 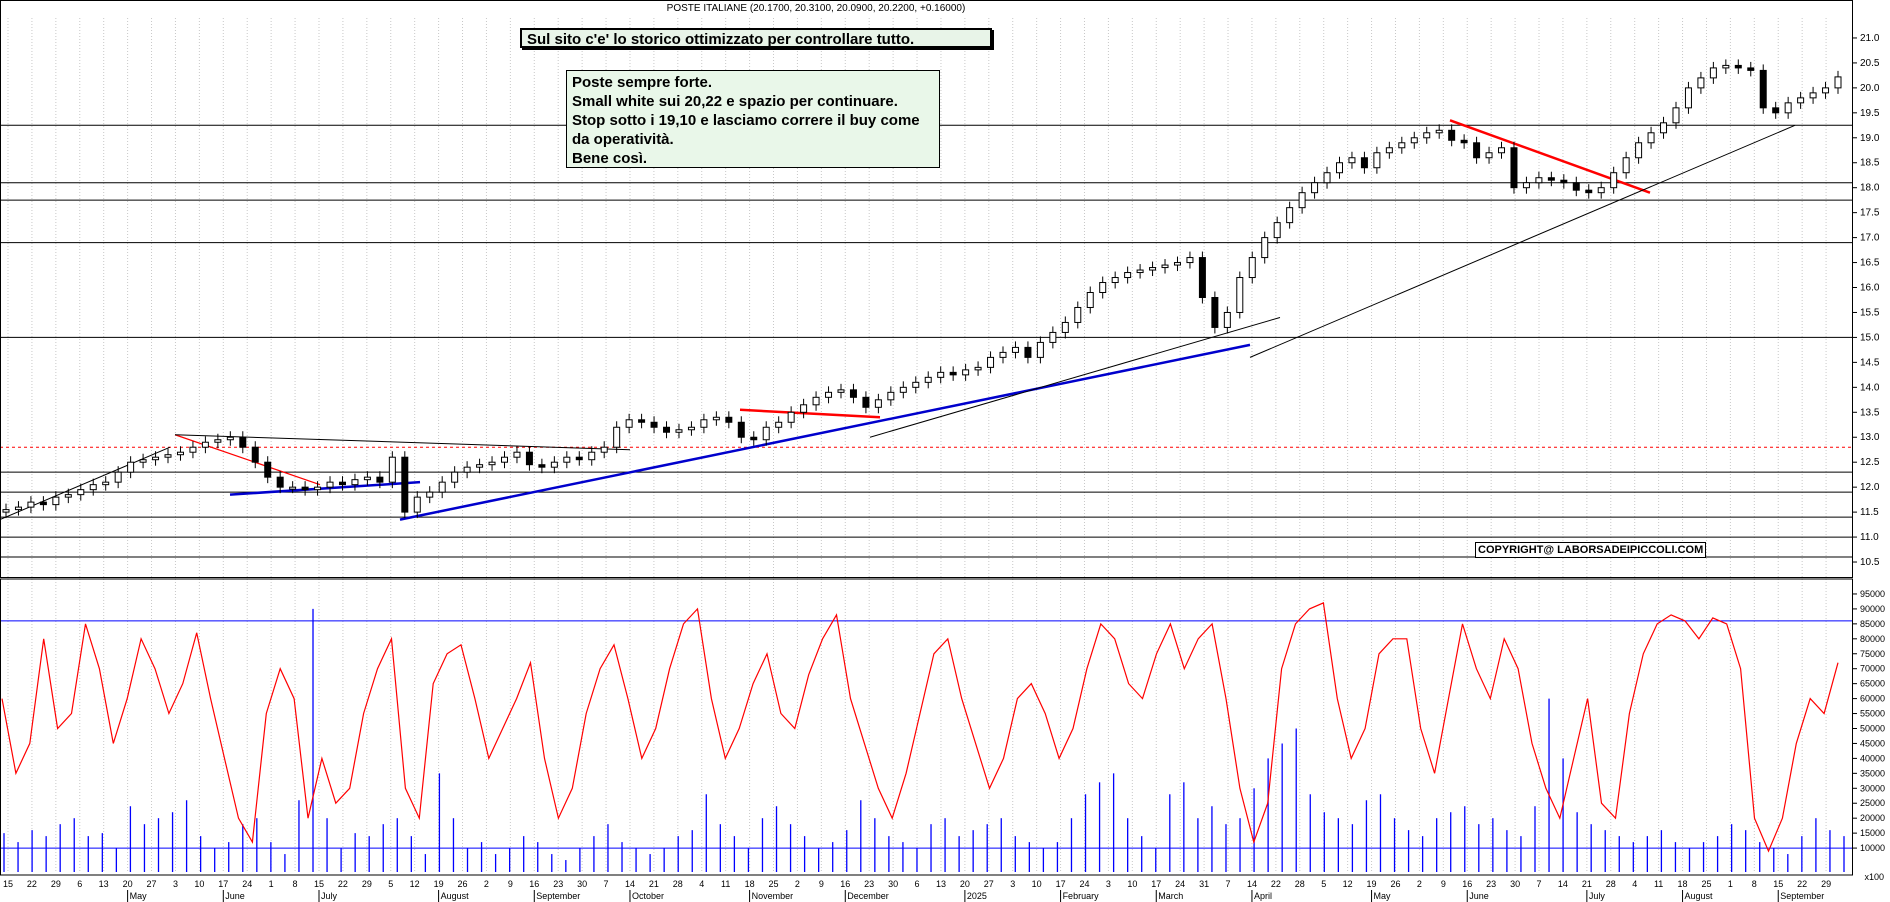 I want to click on x-day-label: 23, so click(x=1491, y=884).